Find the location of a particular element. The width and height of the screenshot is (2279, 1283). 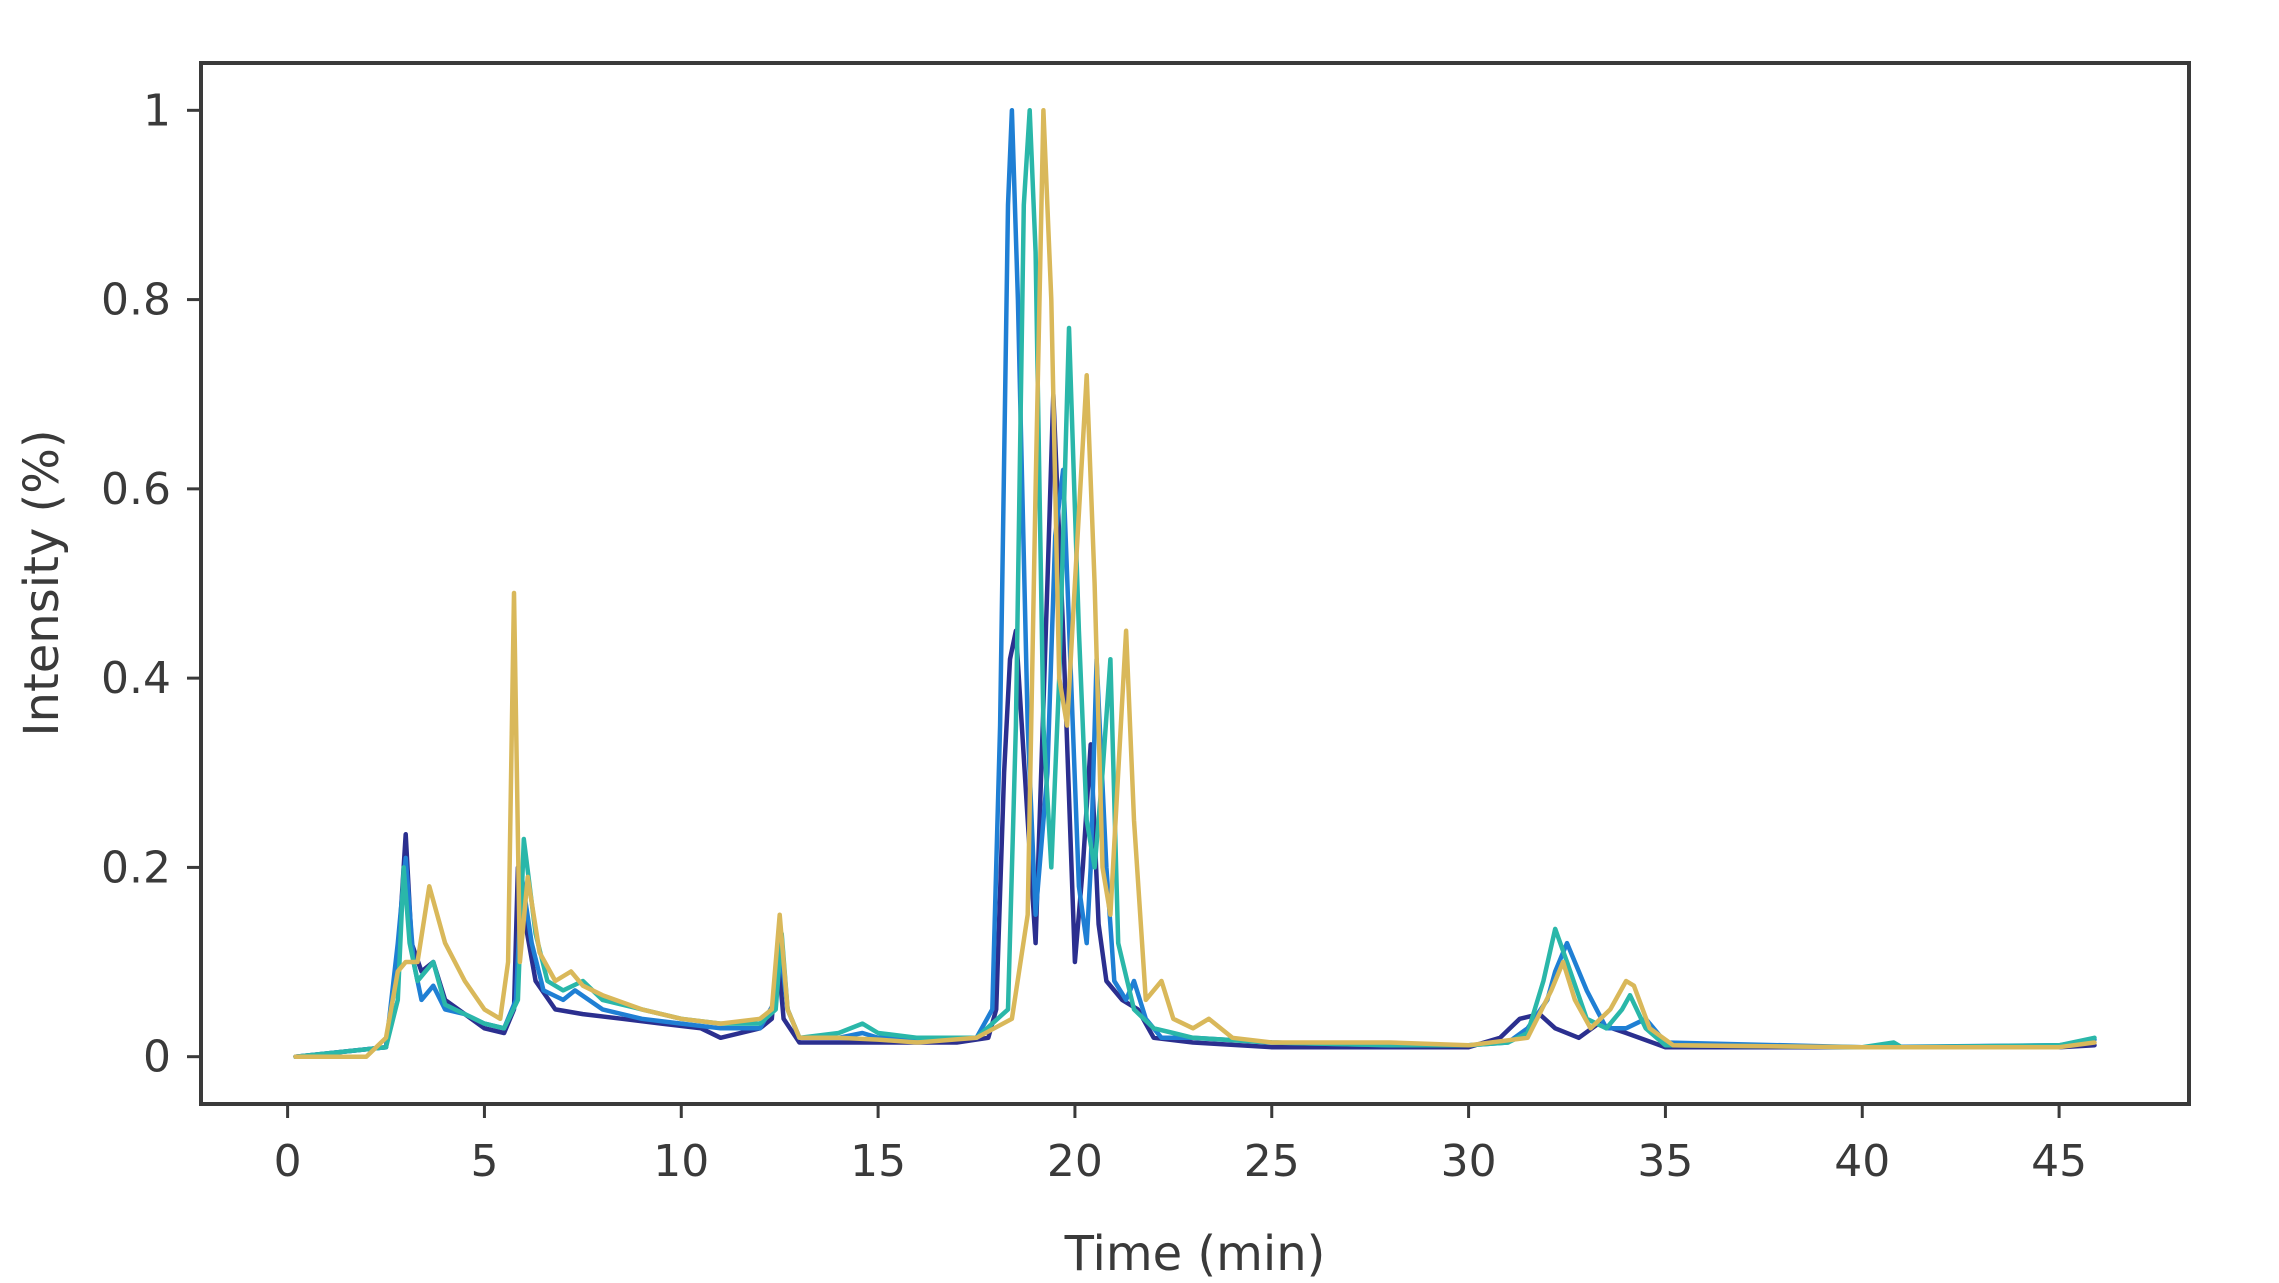

y-tick-label: 0 is located at coordinates (157, 1057).